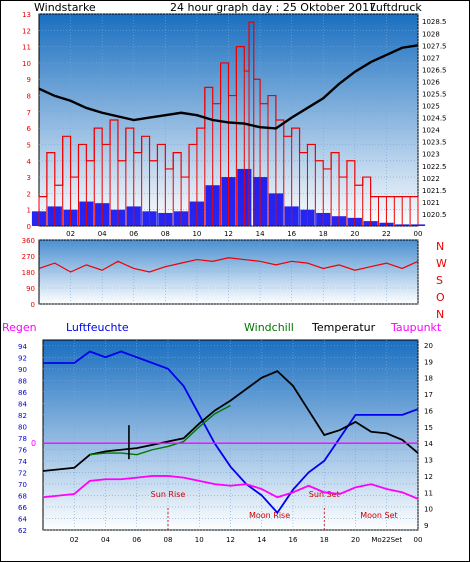 The width and height of the screenshot is (470, 562). Describe the element at coordinates (133, 234) in the screenshot. I see `x-tick-label: 06` at that location.